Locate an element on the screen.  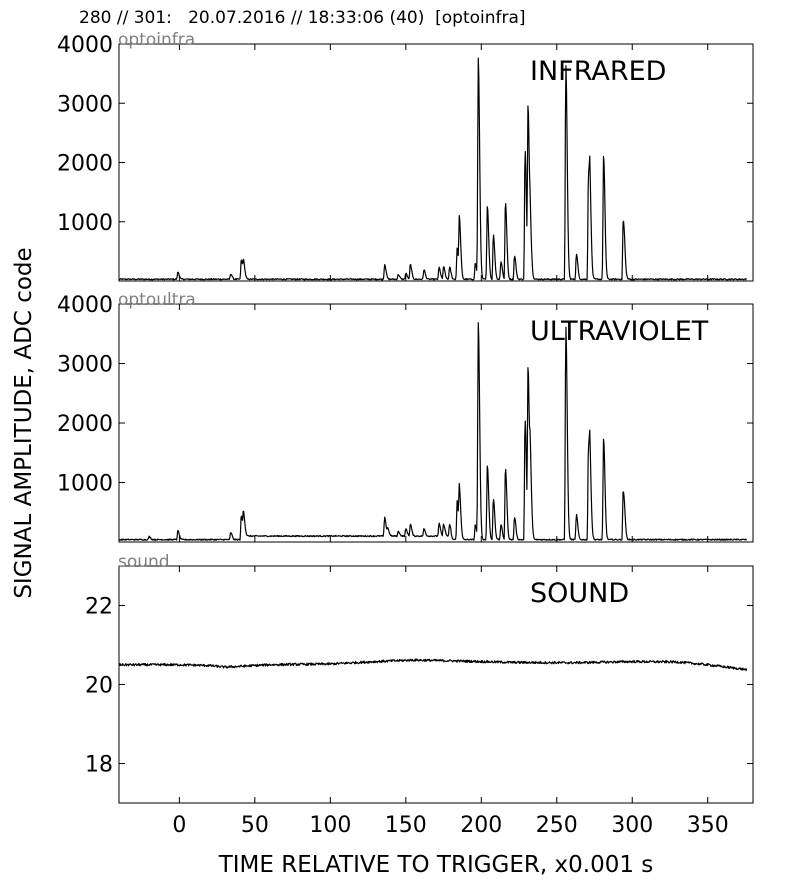
y-axis-label: SIGNAL AMPLITUDE, ADC code is located at coordinates (24, 422).